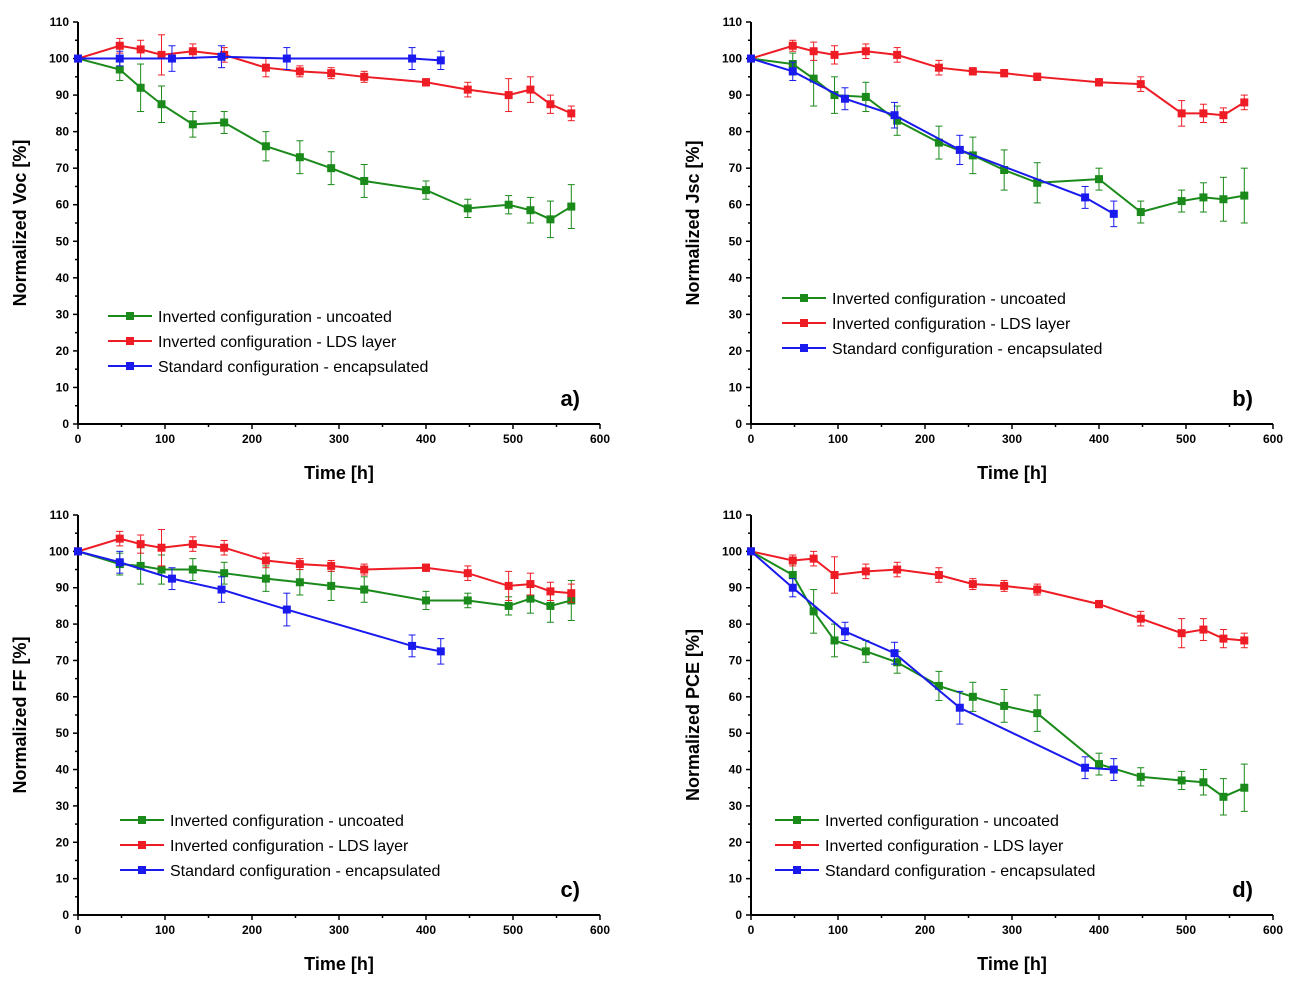 This screenshot has height=985, width=1291. I want to click on x-tick-label: 600, so click(600, 439).